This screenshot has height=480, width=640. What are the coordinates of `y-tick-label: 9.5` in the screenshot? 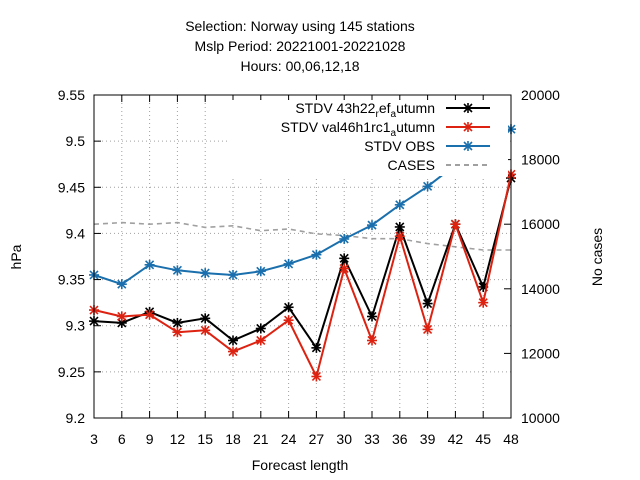 It's located at (76, 141).